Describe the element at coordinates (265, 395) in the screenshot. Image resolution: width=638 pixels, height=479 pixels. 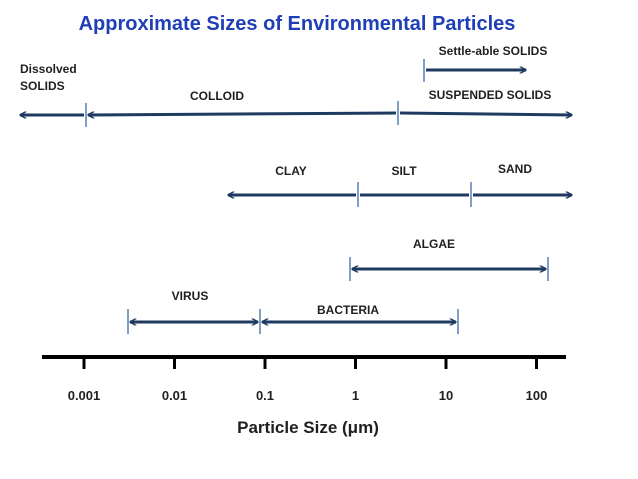
I see `axis-tick-label: 0.1` at that location.